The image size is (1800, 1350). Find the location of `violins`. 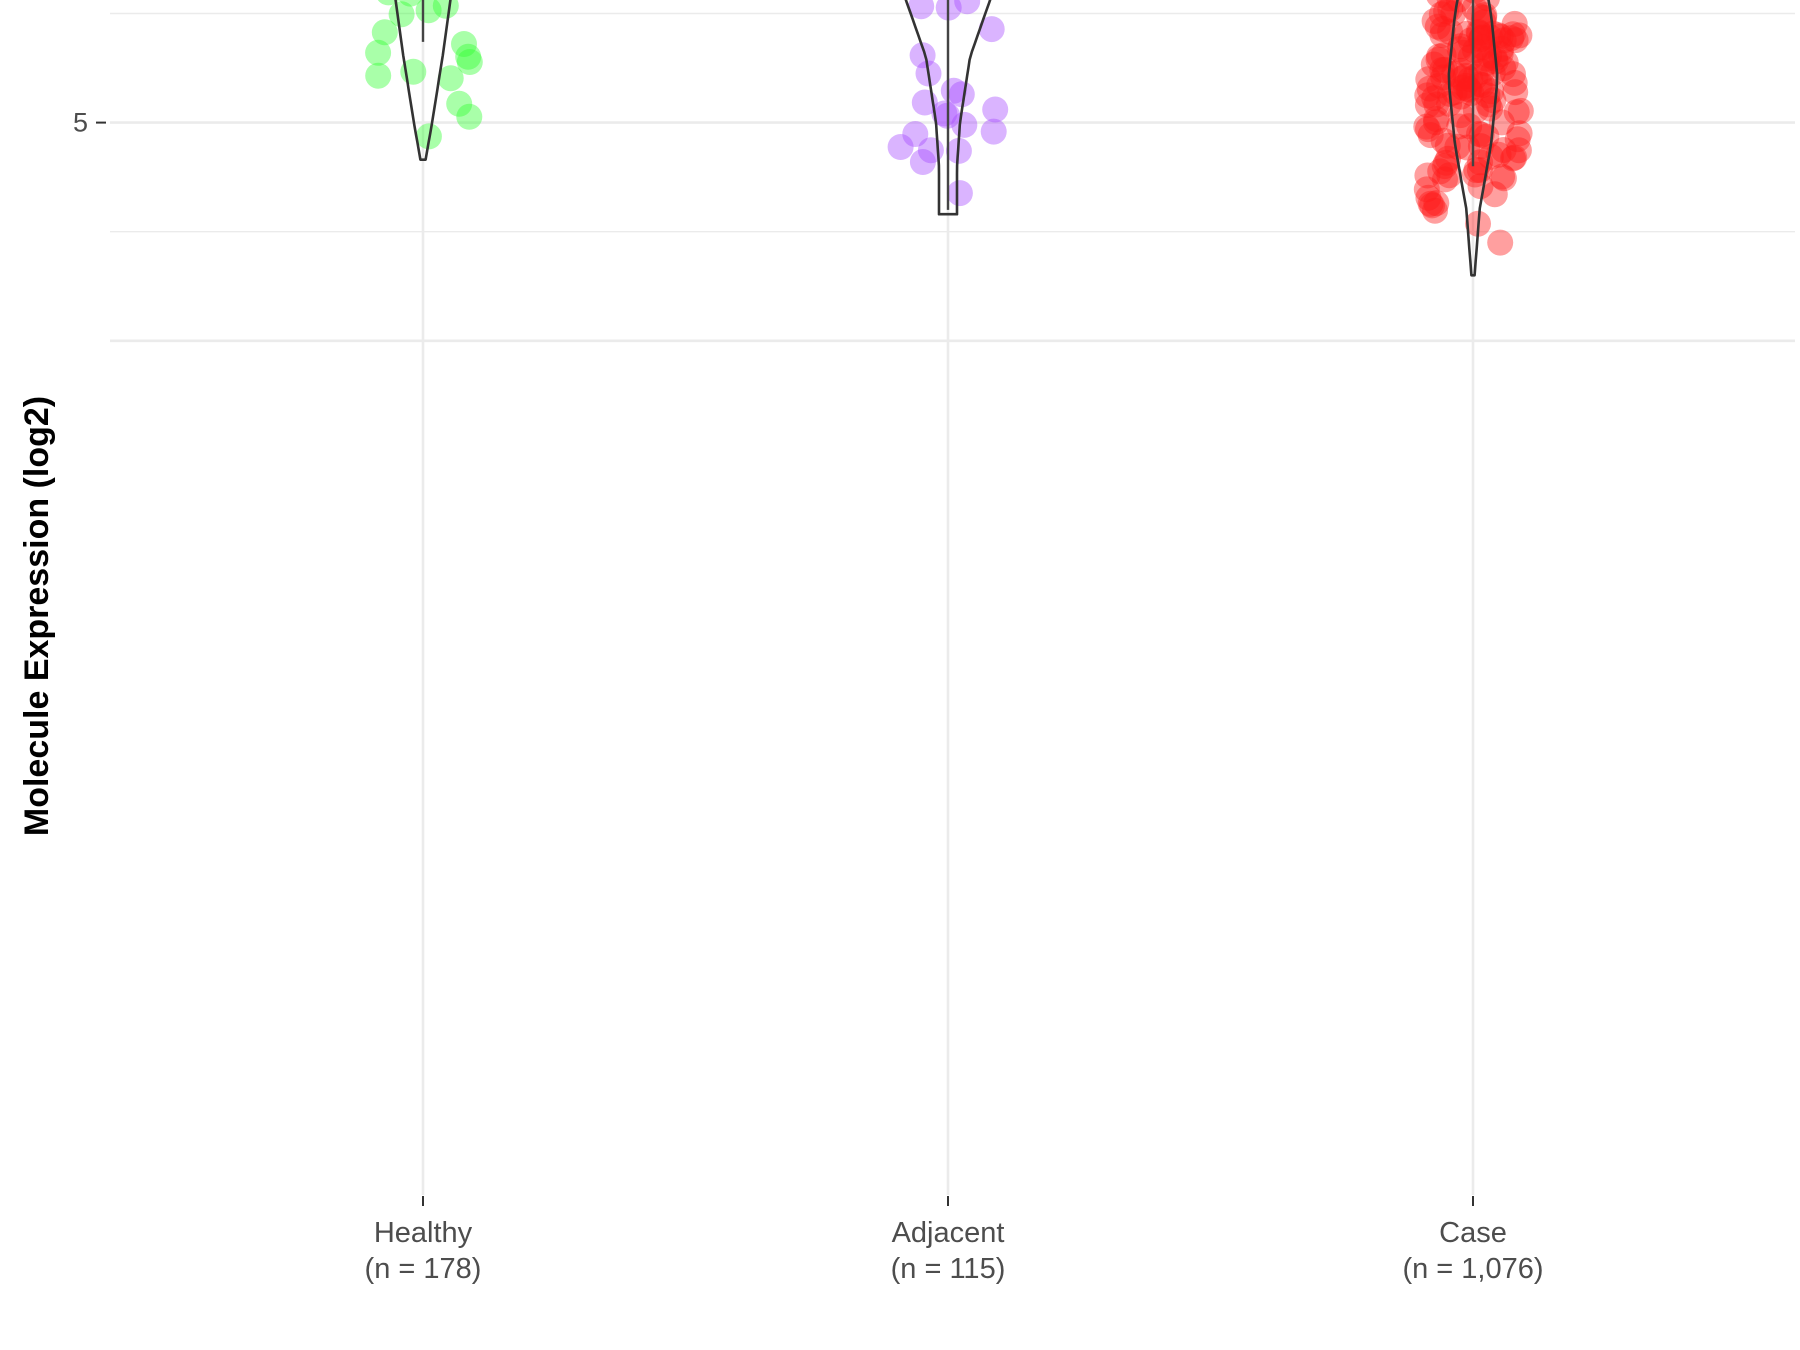

violins is located at coordinates (946, 138).